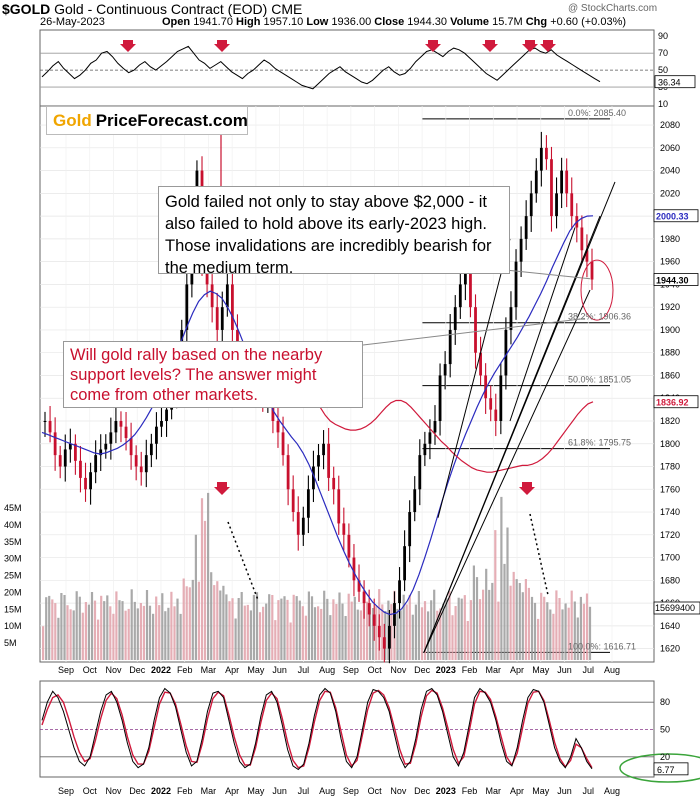 Image resolution: width=700 pixels, height=800 pixels. Describe the element at coordinates (670, 307) in the screenshot. I see `price-tick-label: 1920` at that location.